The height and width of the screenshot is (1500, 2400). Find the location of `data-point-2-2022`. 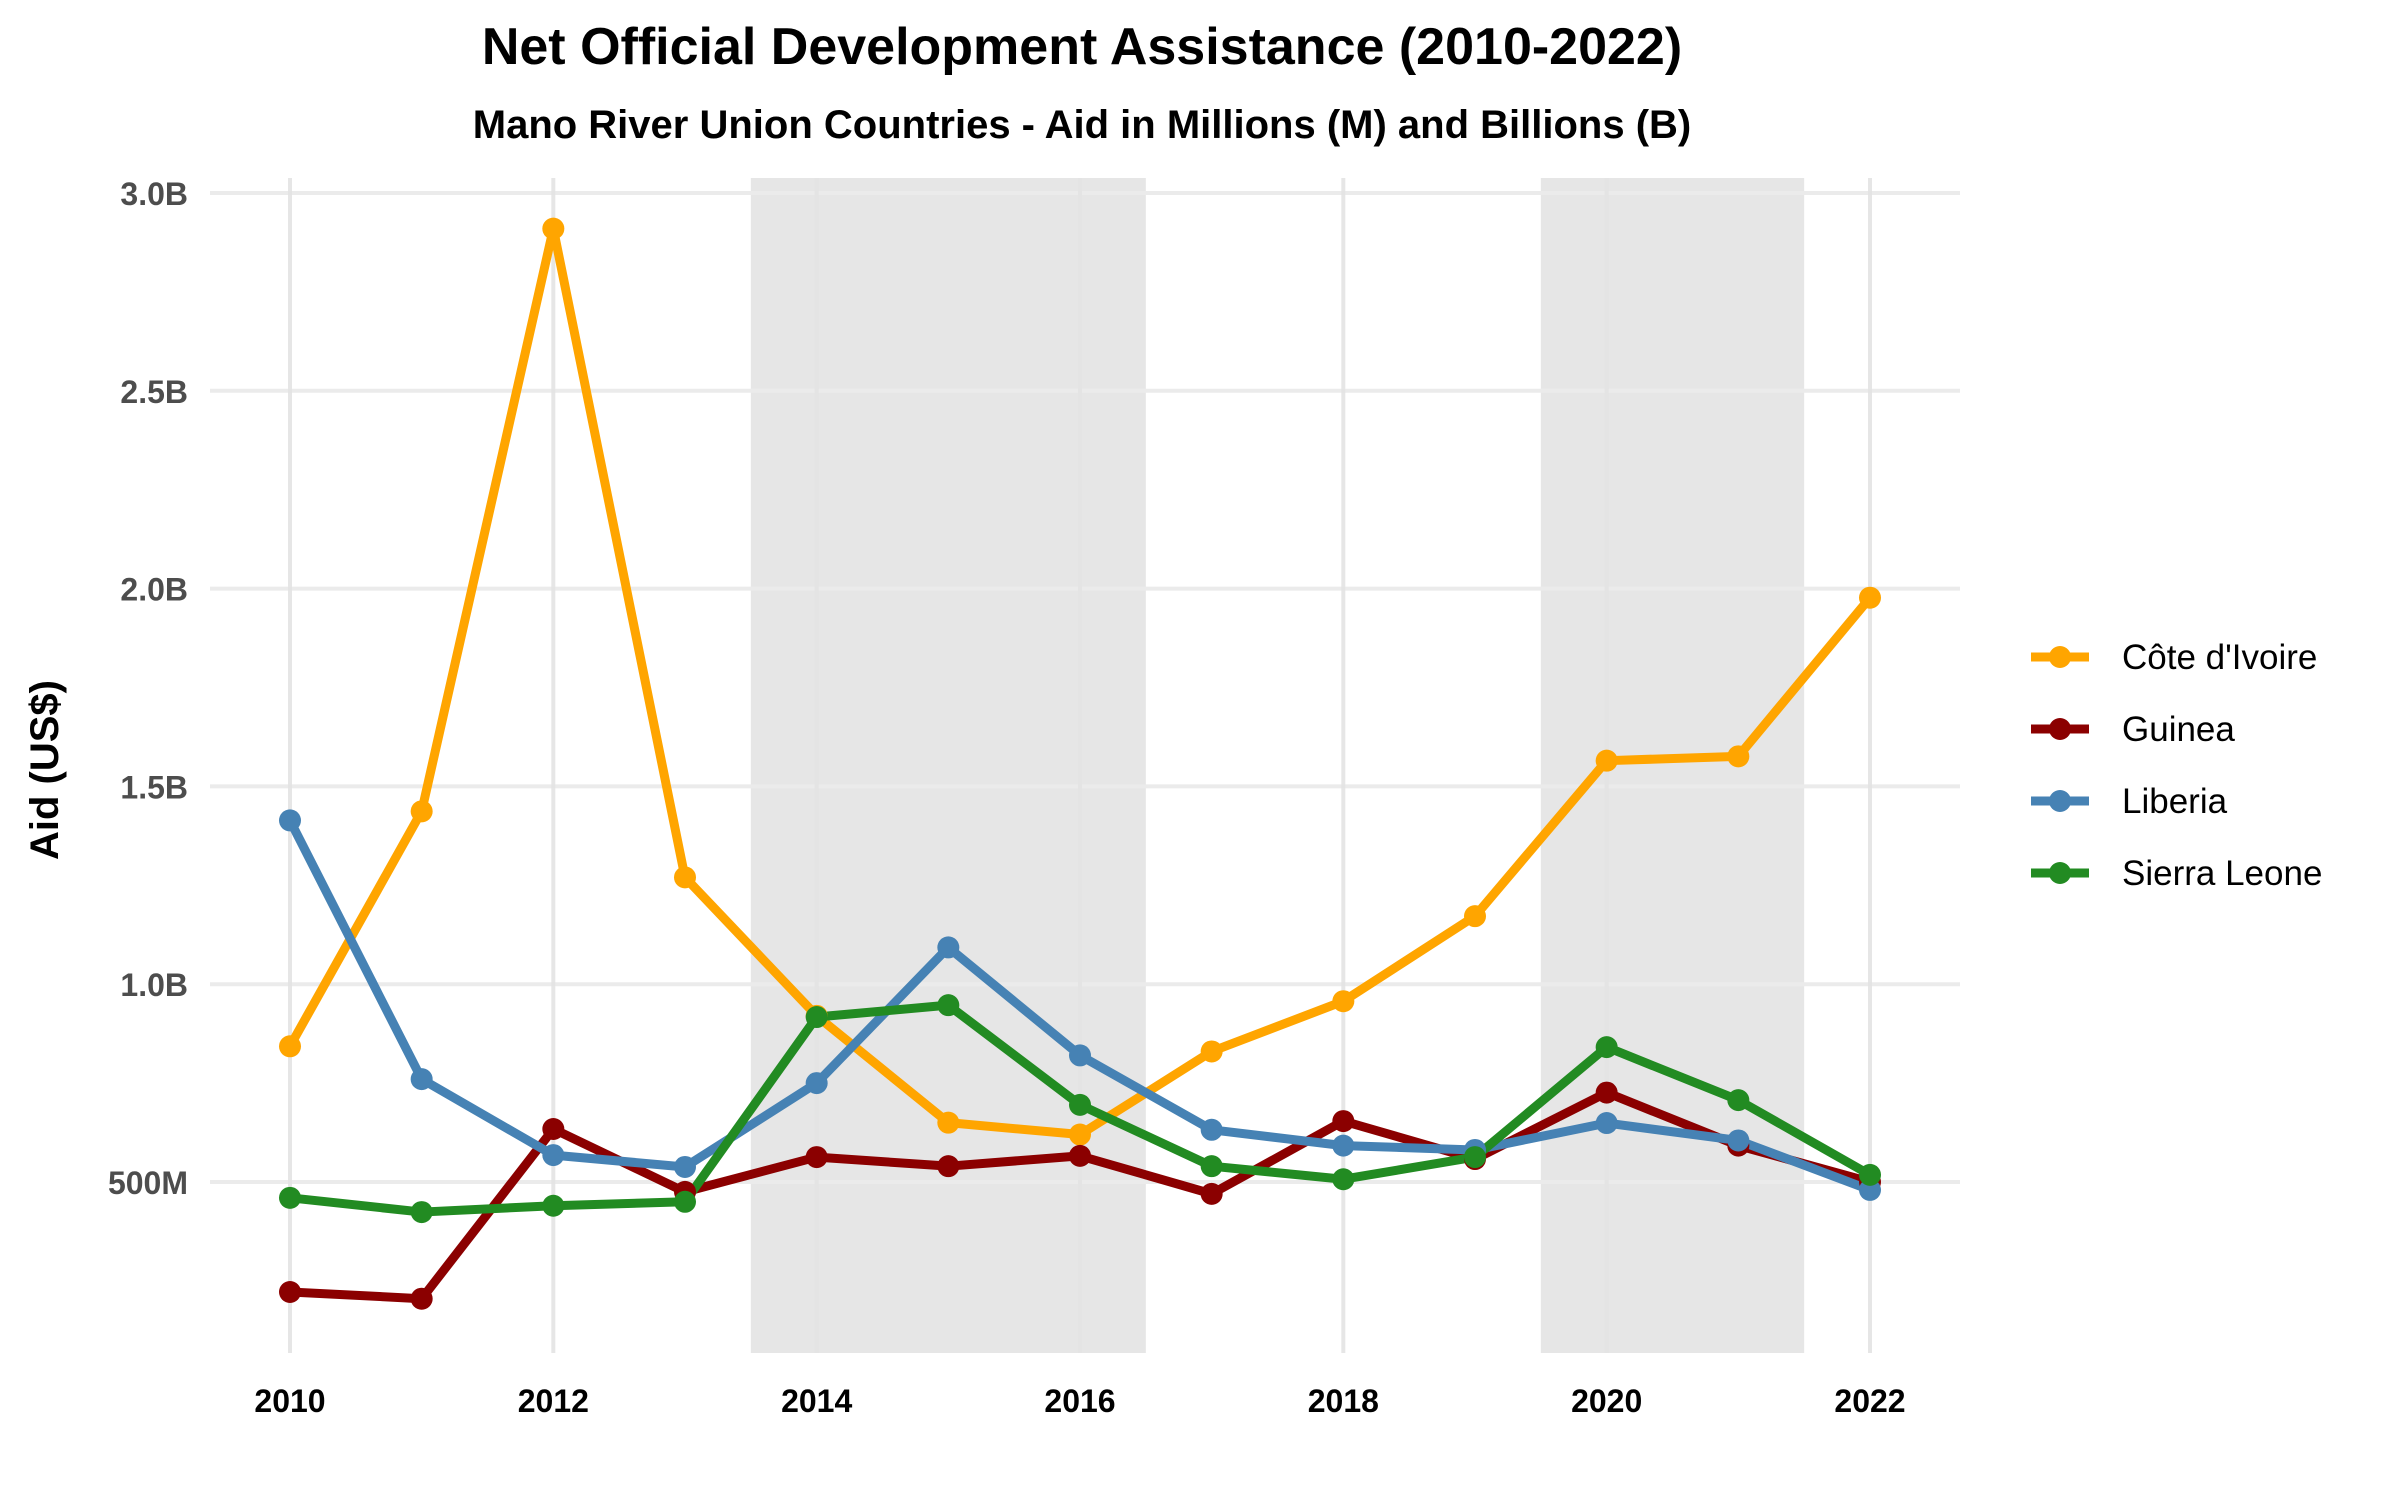

data-point-2-2022 is located at coordinates (1870, 1189).